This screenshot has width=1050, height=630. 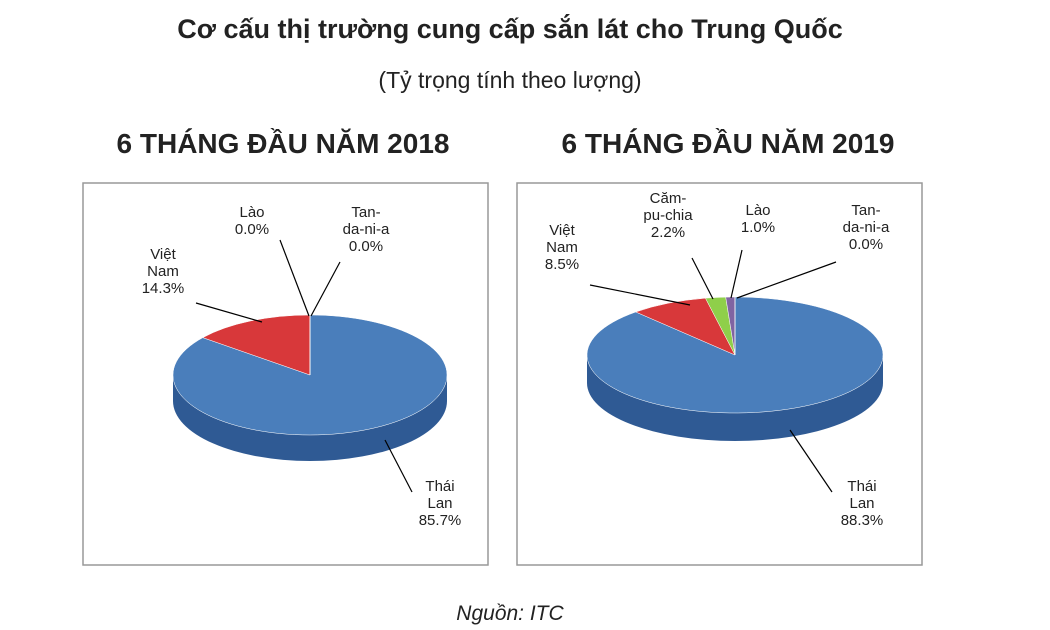 What do you see at coordinates (758, 227) in the screenshot?
I see `label-value: 1.0%` at bounding box center [758, 227].